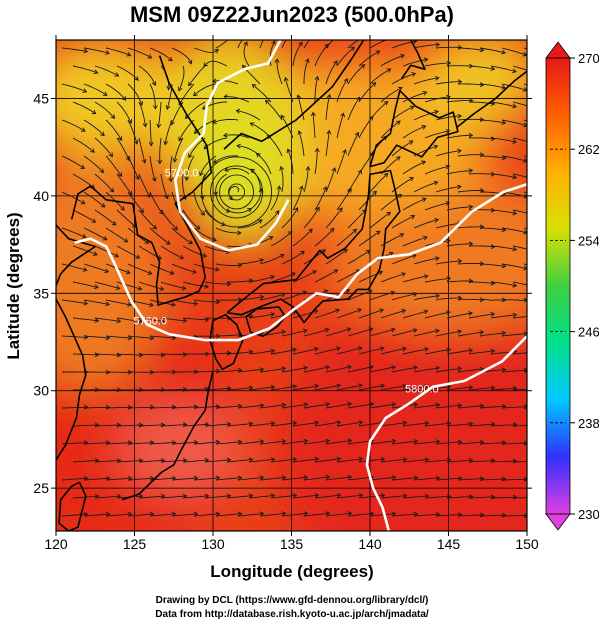 The height and width of the screenshot is (625, 599). I want to click on 5760-contour-label: 5760.0, so click(150, 321).